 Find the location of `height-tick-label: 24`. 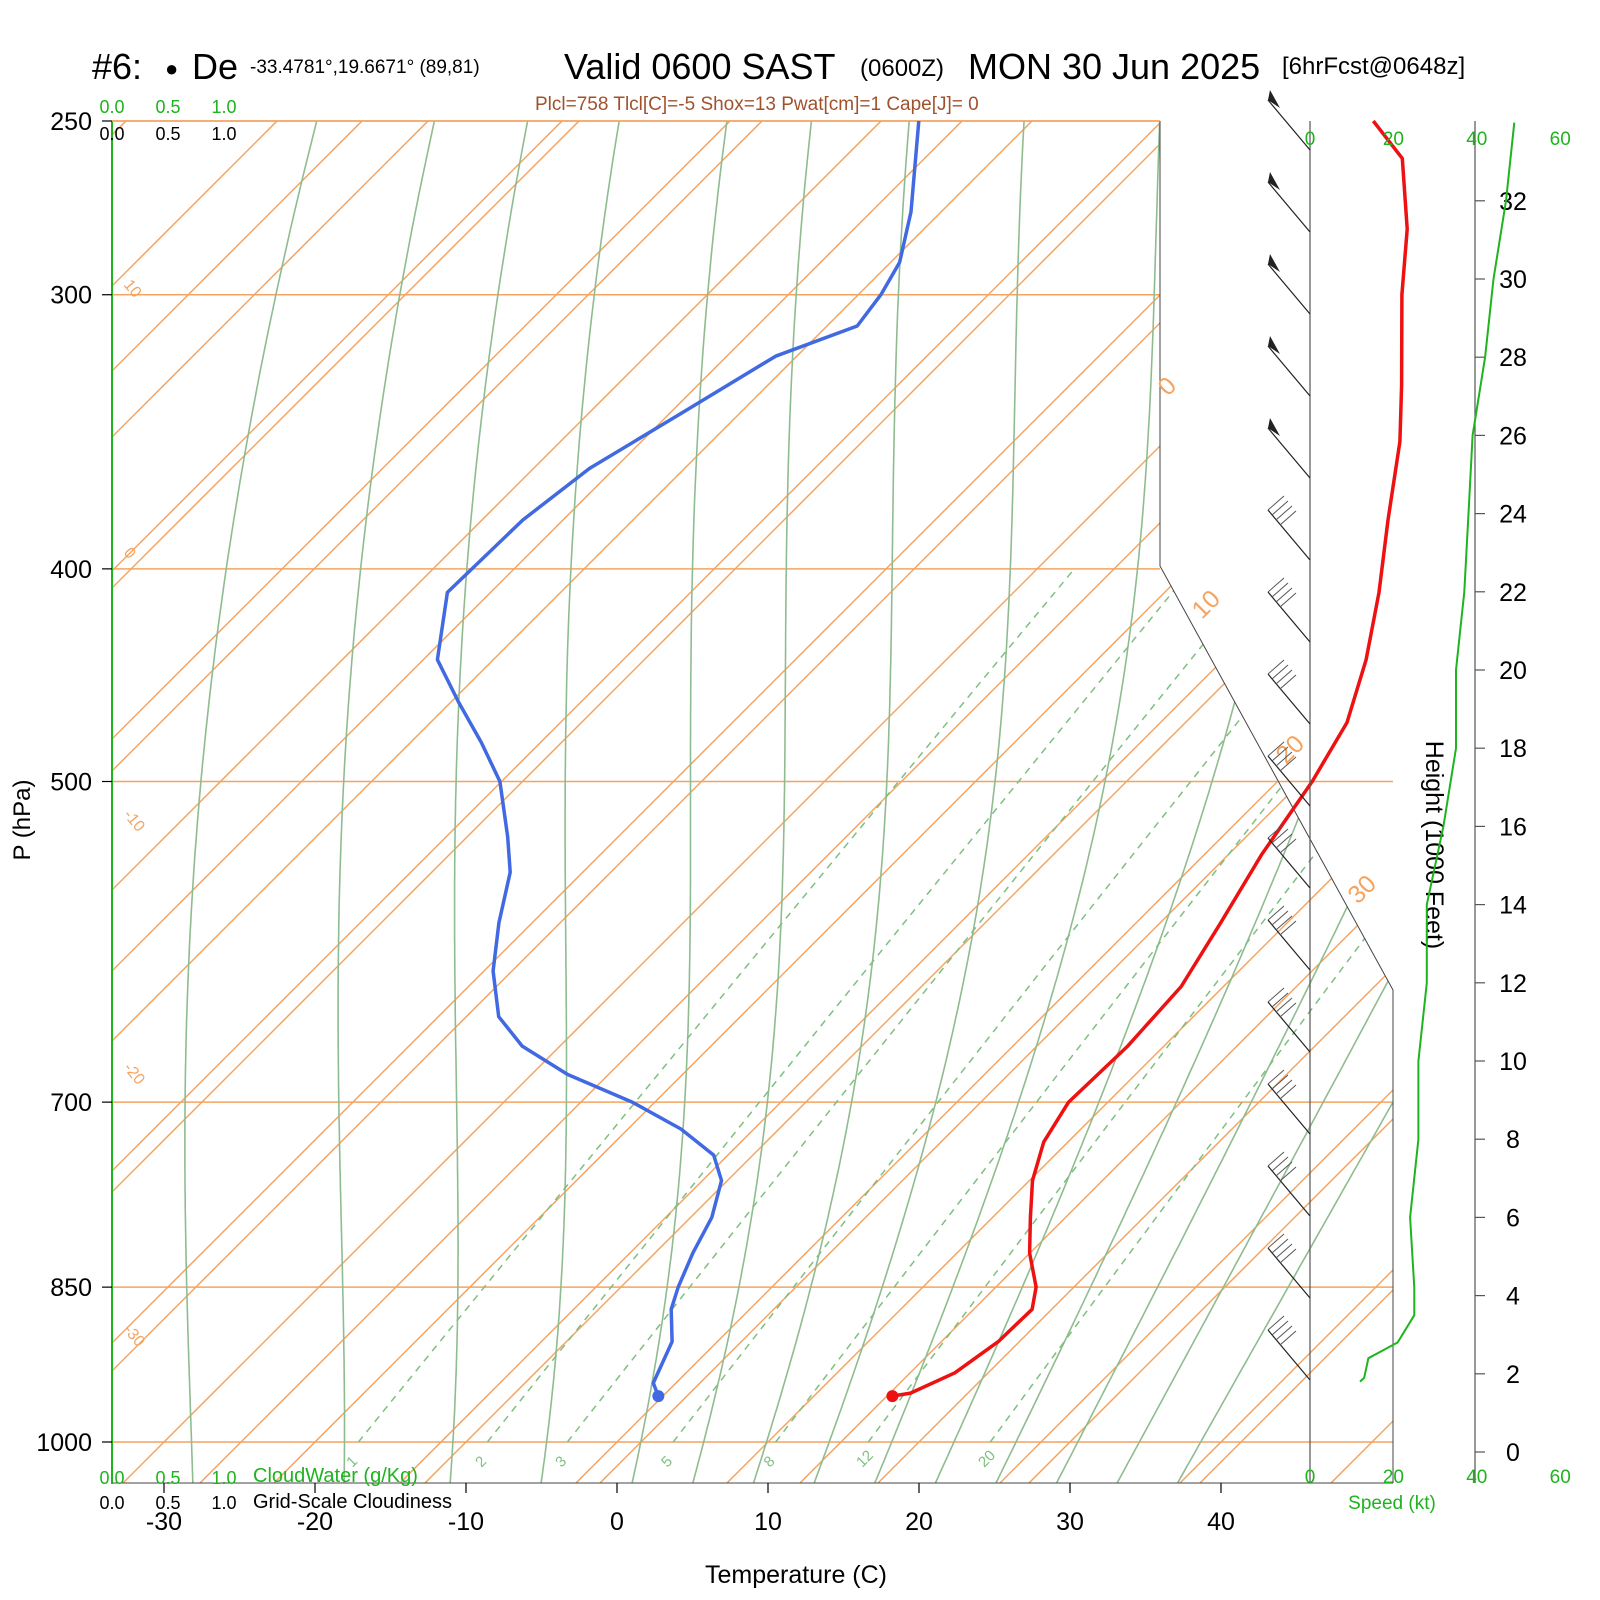

height-tick-label: 24 is located at coordinates (1513, 515).